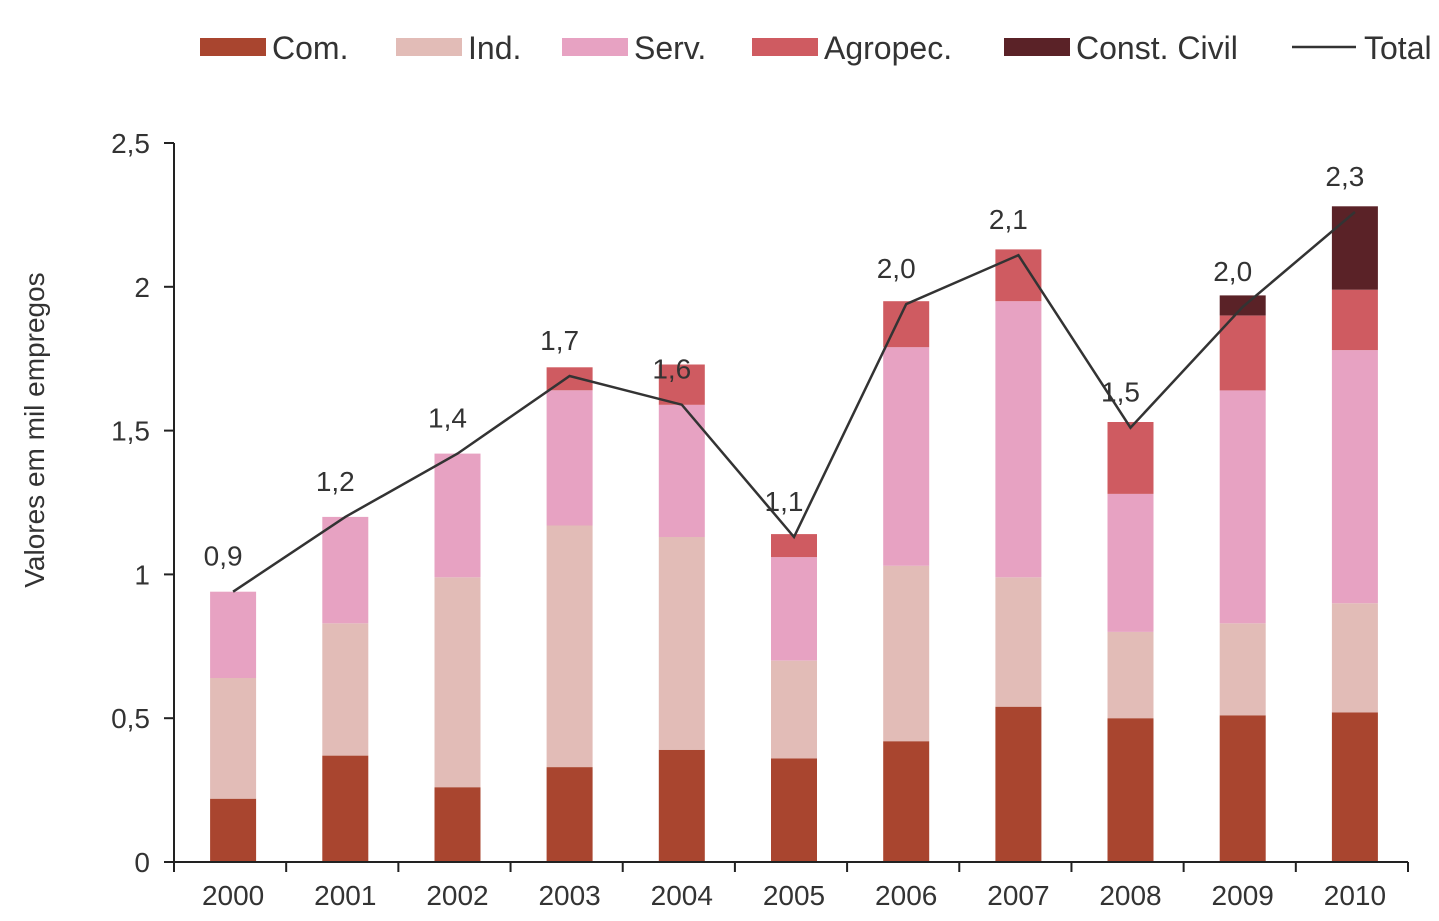  I want to click on legend-item-2: Ind., so click(458, 48).